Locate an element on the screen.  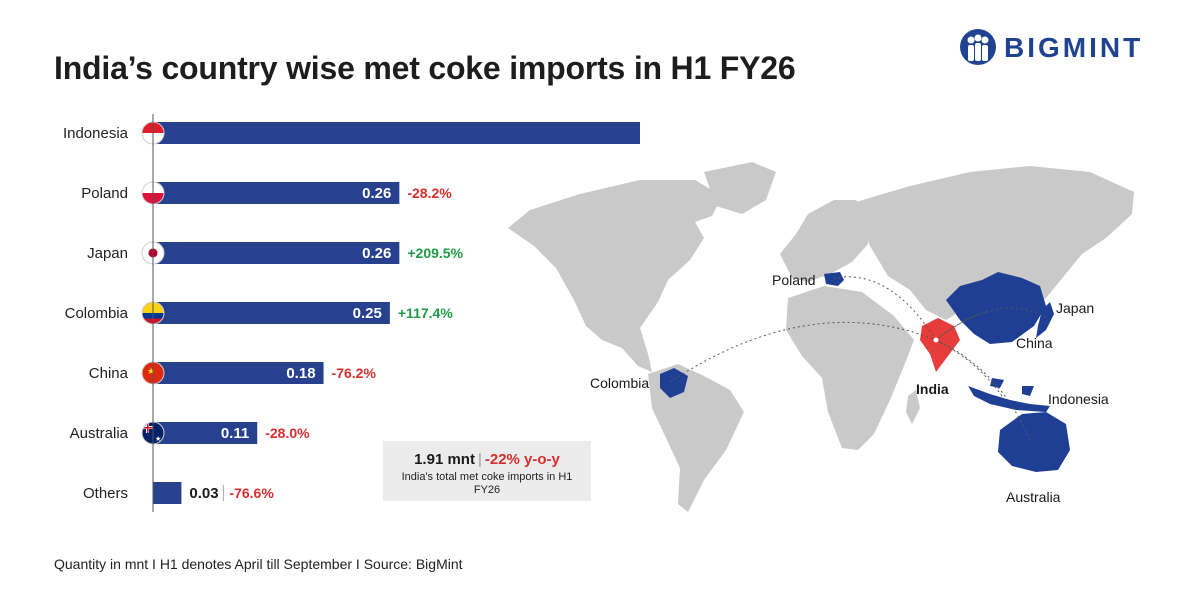
trade-routes is located at coordinates (858, 358).